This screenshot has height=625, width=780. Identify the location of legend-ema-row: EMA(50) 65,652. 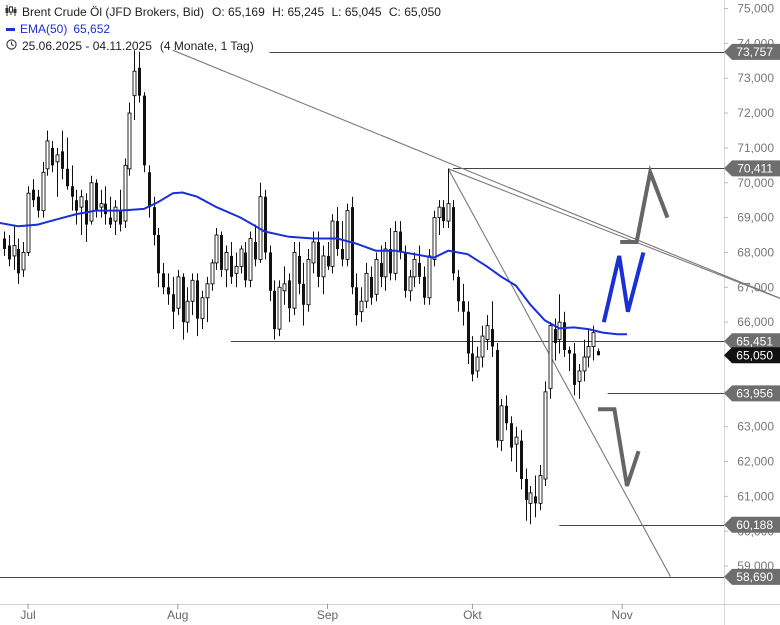
(224, 29).